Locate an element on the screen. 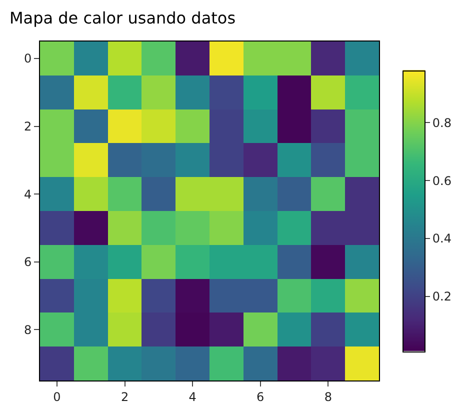 The image size is (474, 417). chart-title: Mapa de calor usando datos is located at coordinates (122, 18).